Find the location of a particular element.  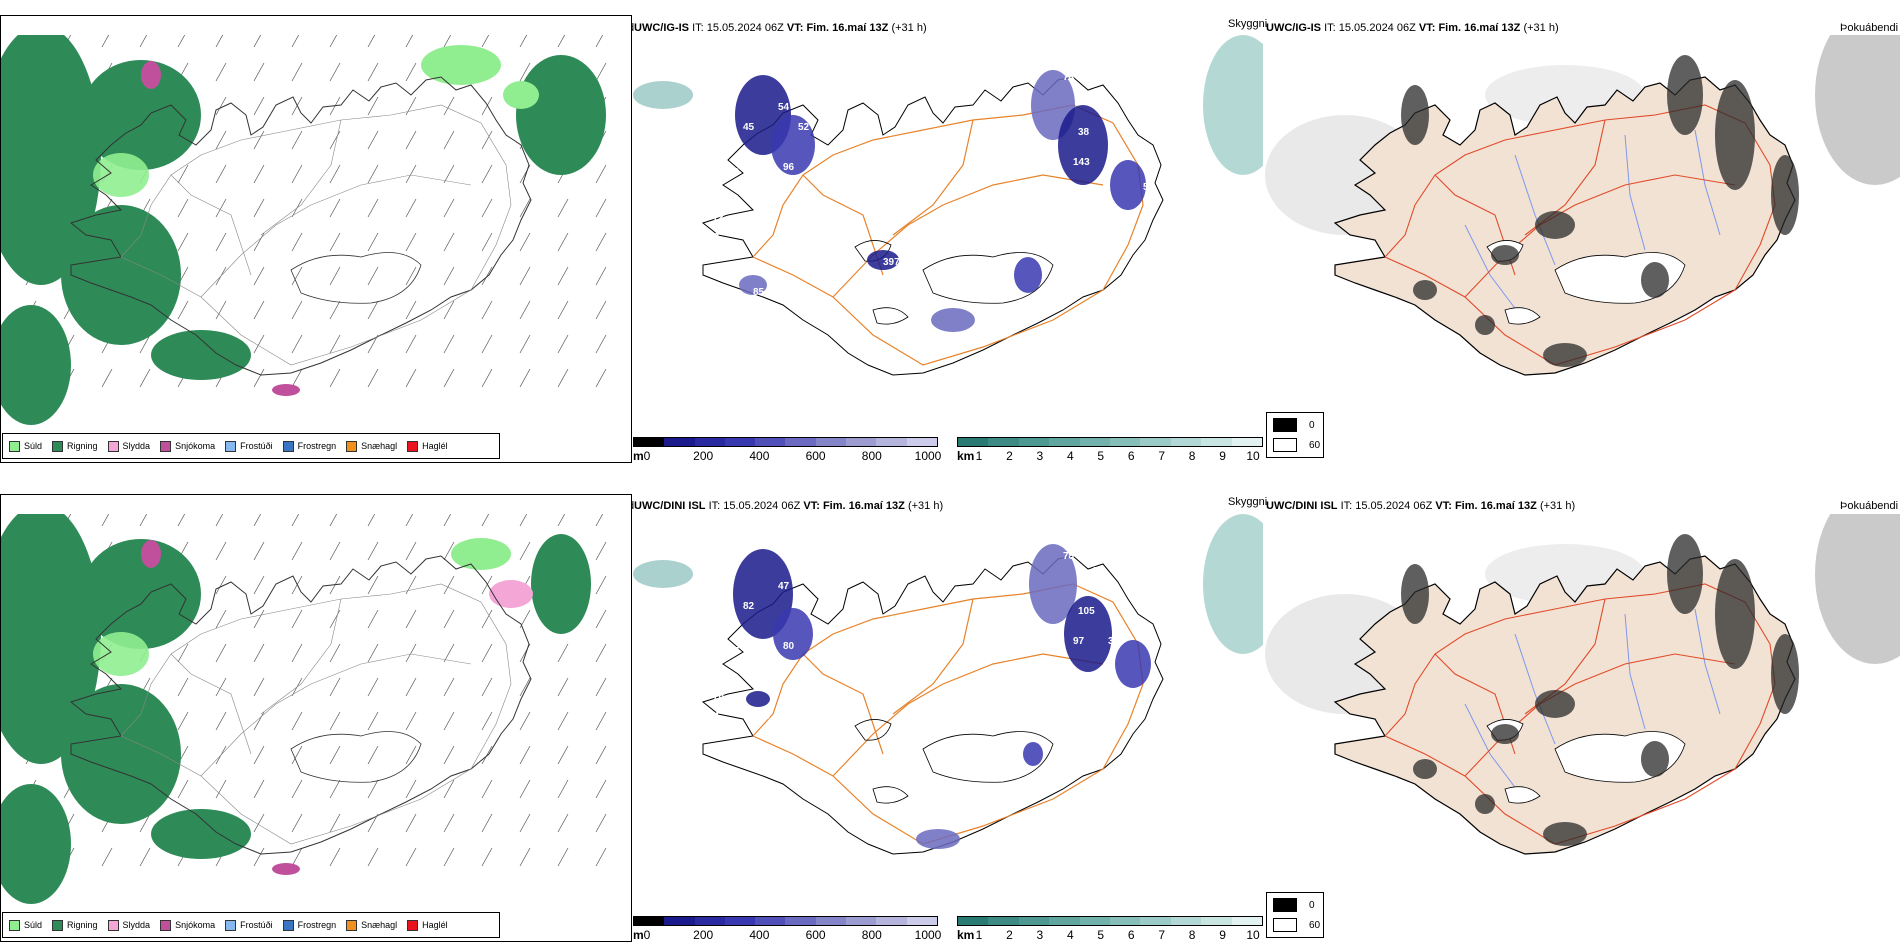

height-colorbar: m 0 200 400 600 800 1000 is located at coordinates (787, 450).